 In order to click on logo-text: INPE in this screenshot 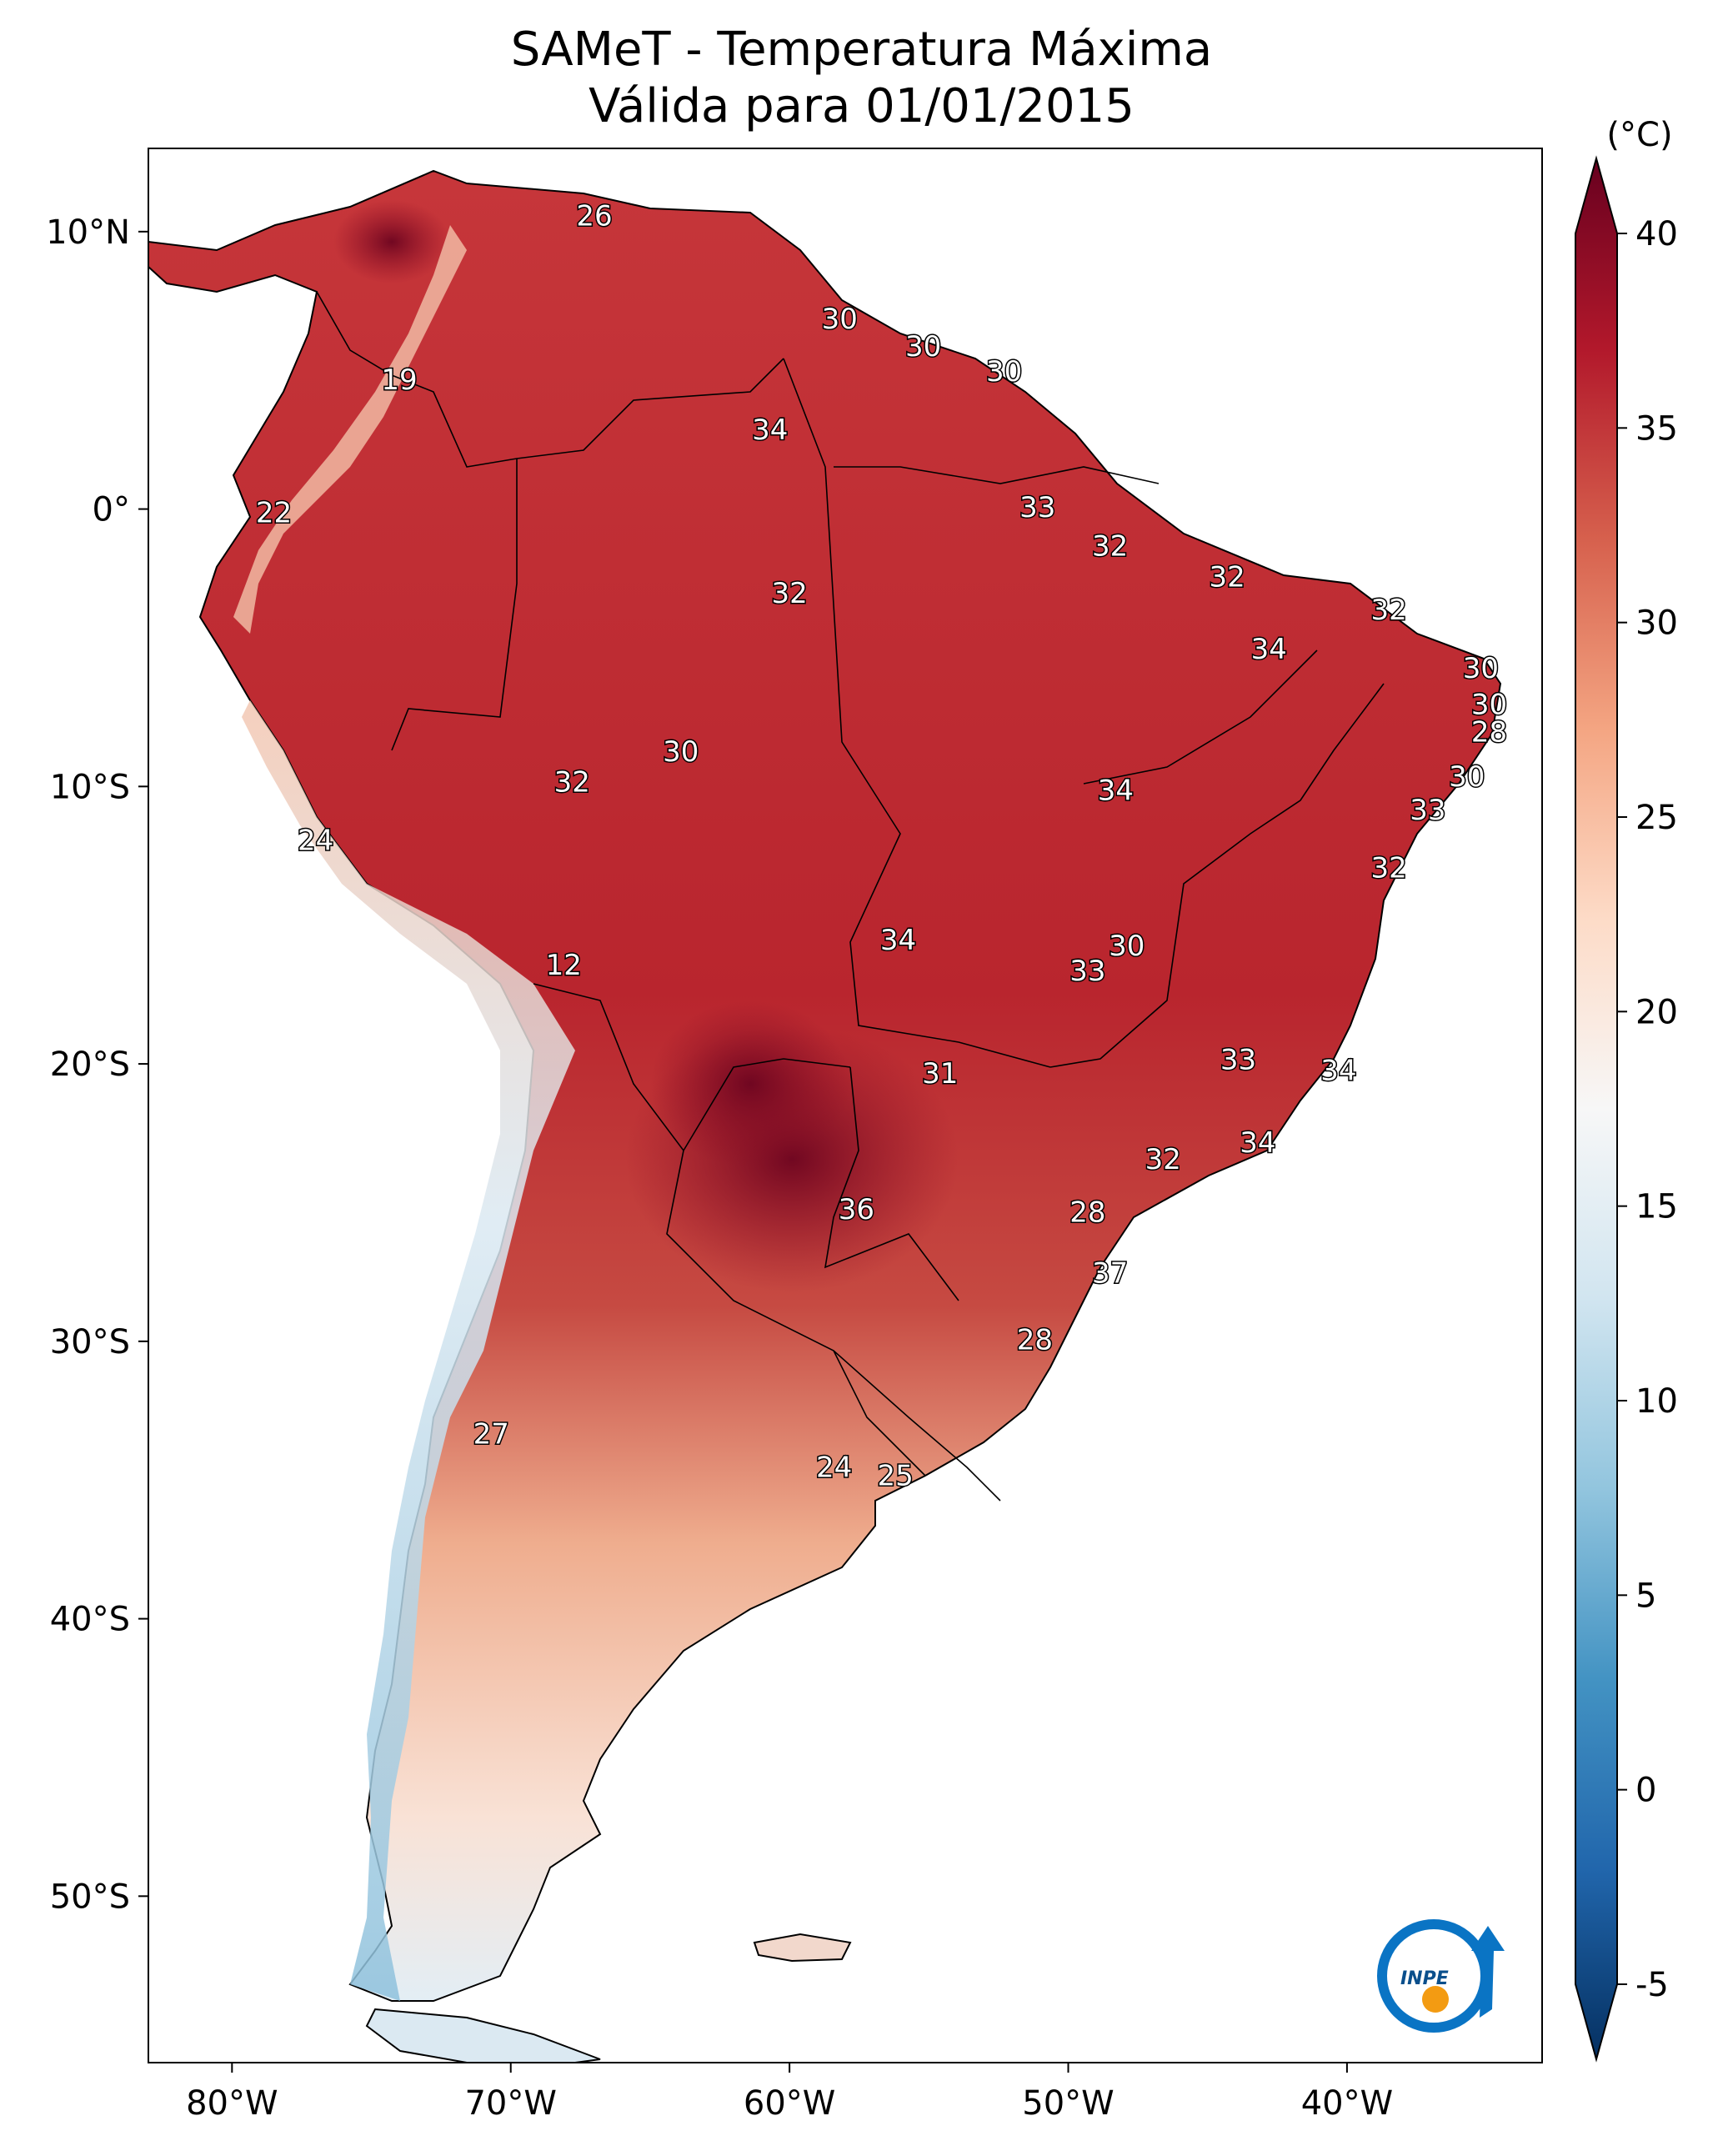, I will do `click(1425, 1978)`.